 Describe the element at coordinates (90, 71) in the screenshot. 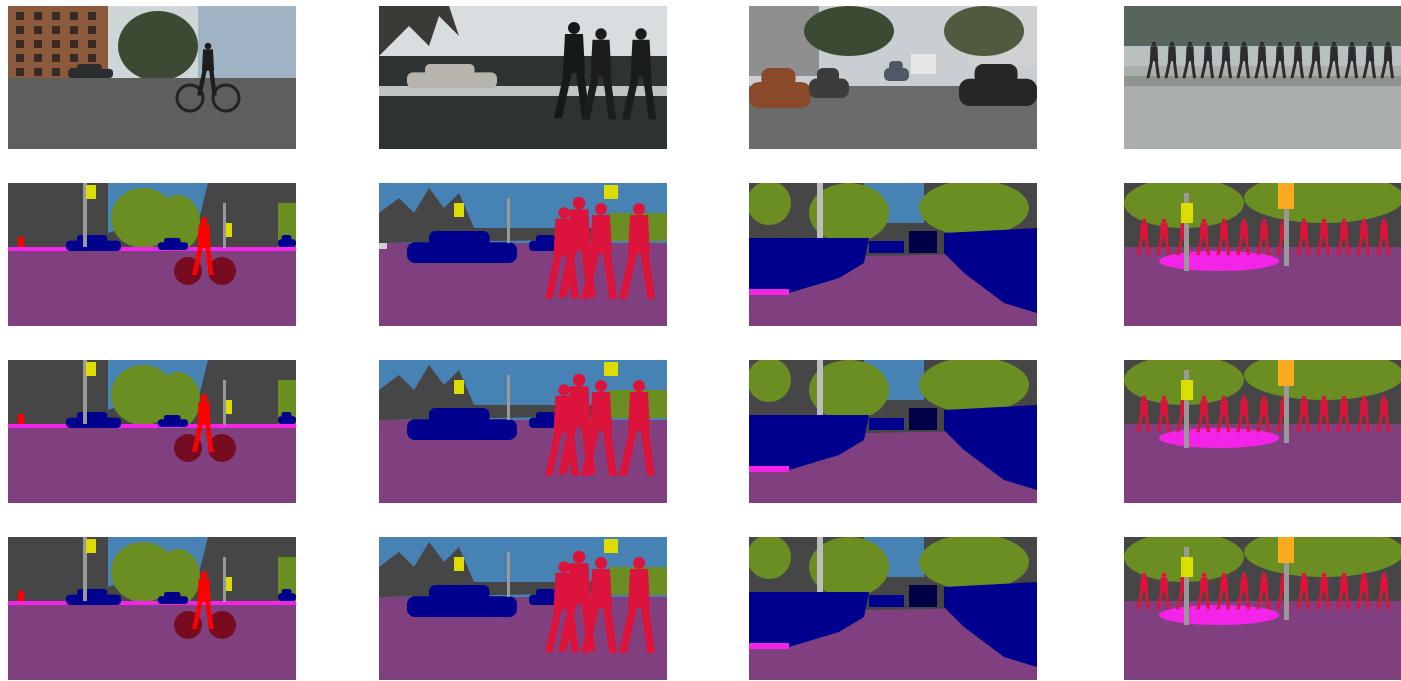

I see `car` at that location.